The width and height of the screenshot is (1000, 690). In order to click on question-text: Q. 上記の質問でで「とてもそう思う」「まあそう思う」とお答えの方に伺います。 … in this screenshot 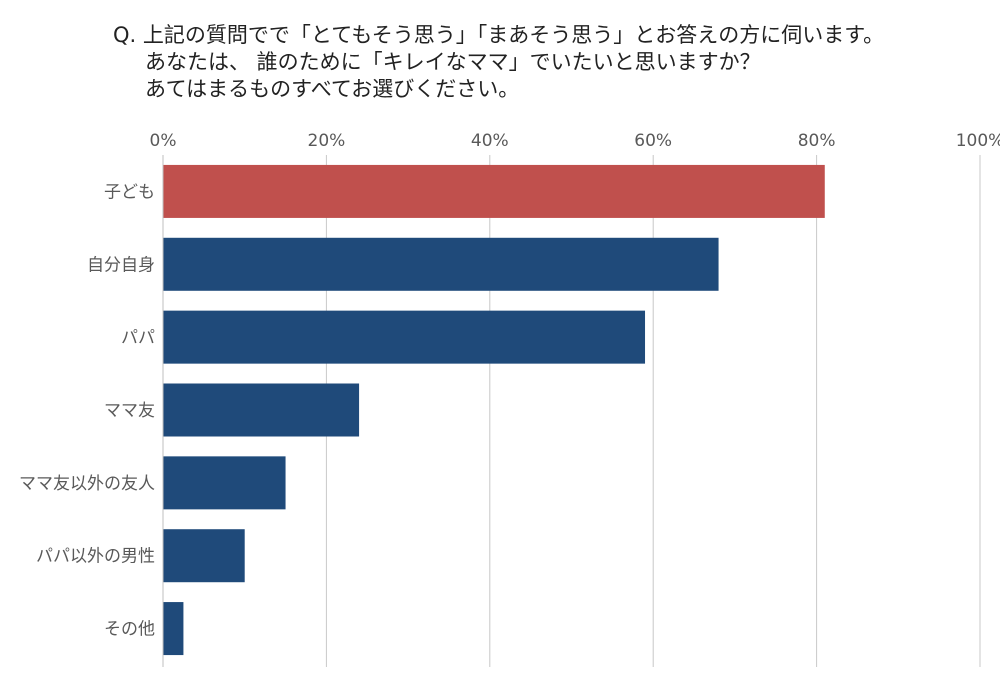, I will do `click(498, 62)`.